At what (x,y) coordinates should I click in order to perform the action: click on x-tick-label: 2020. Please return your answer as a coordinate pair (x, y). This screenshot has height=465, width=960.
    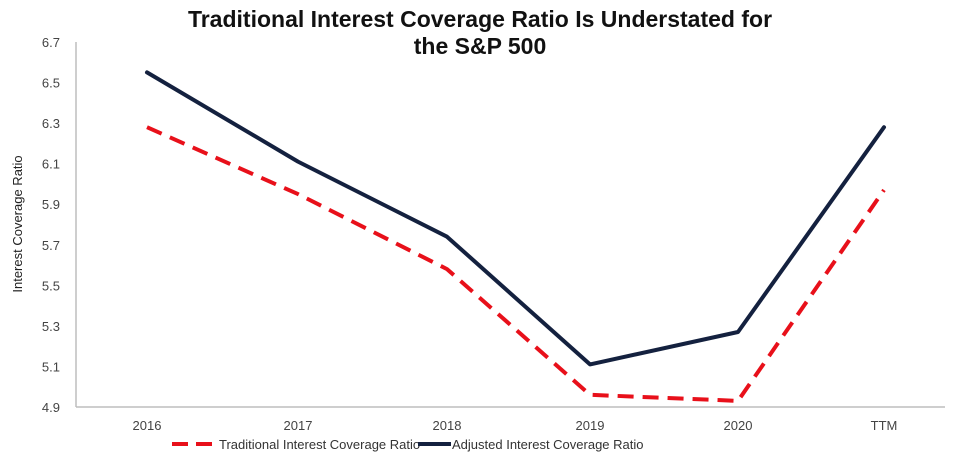
    Looking at the image, I should click on (738, 425).